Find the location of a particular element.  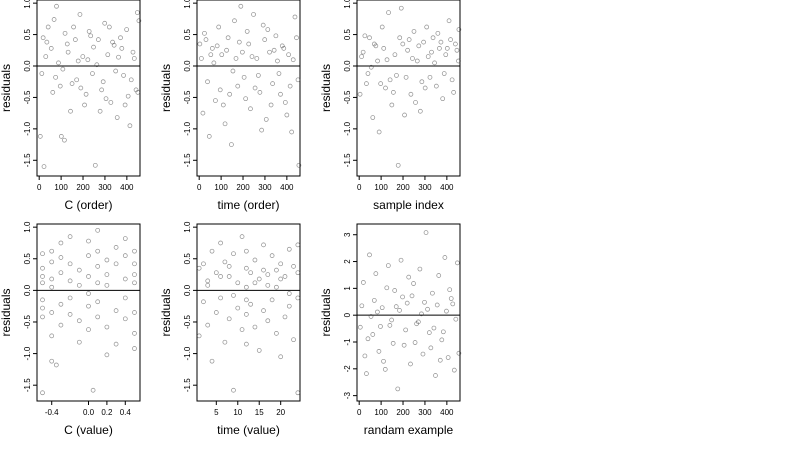

x-axis-title: randam example is located at coordinates (409, 430).